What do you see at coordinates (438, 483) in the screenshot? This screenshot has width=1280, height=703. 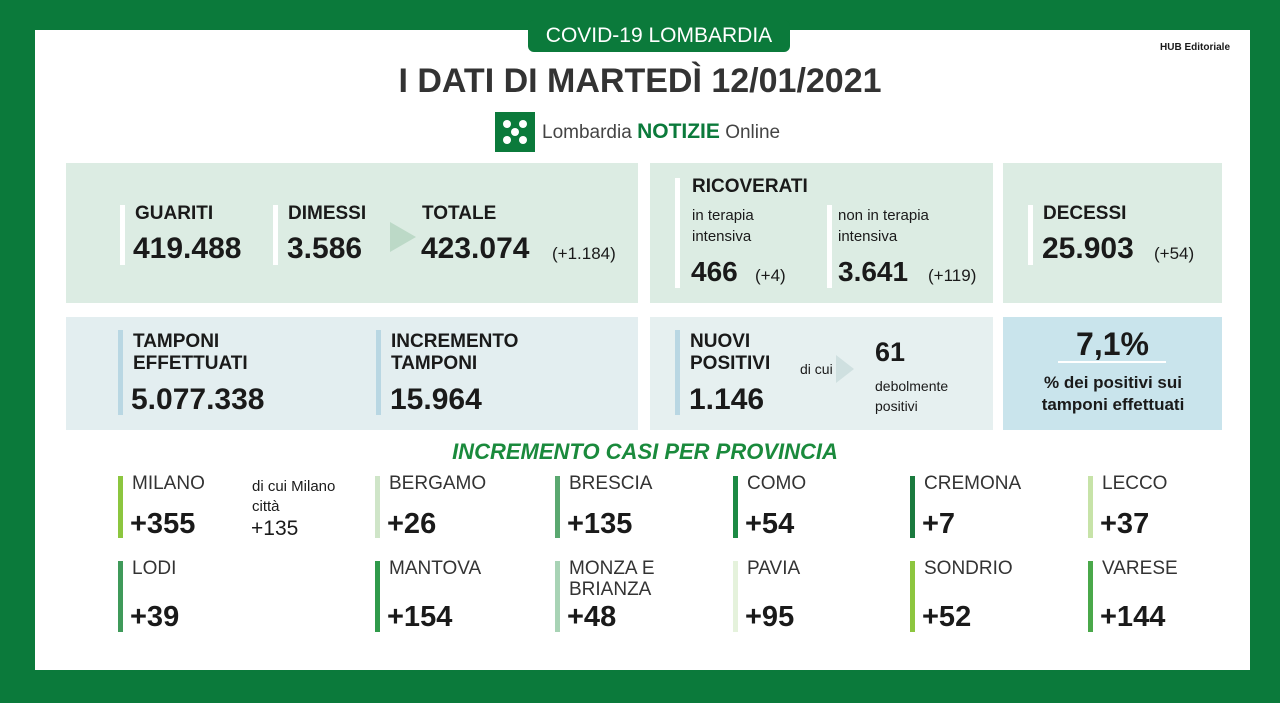 I see `province-name: BERGAMO` at bounding box center [438, 483].